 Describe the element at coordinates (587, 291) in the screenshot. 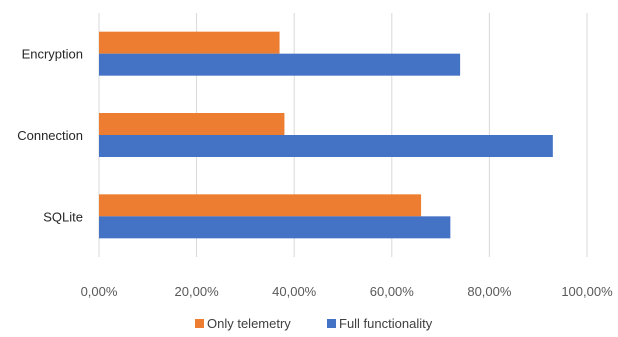

I see `x-tick-label: 100,00%` at that location.